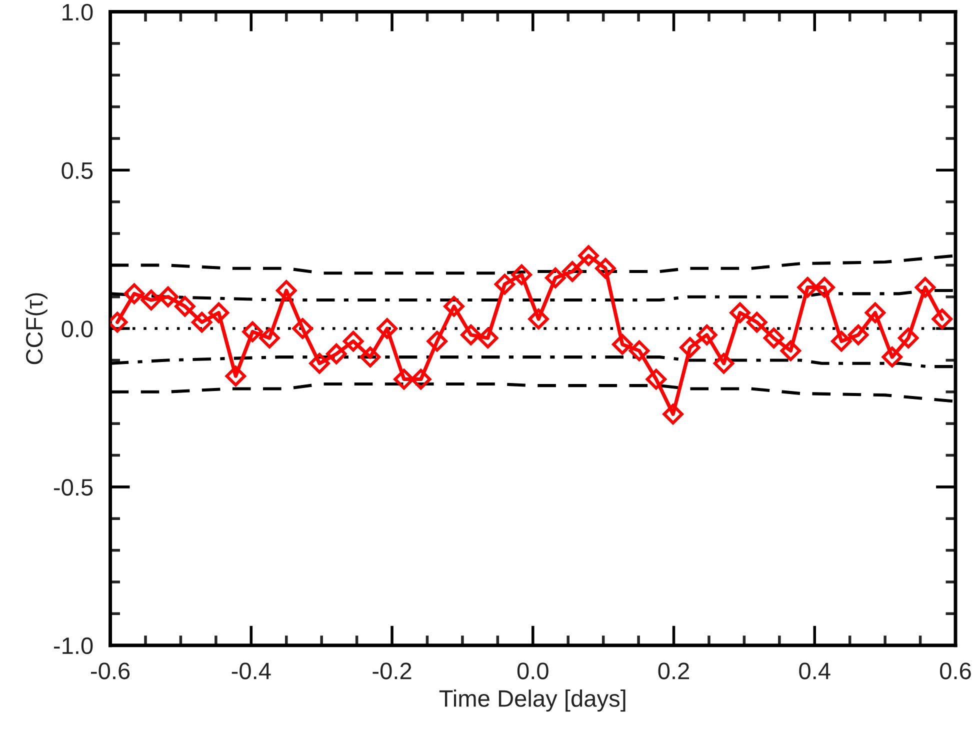  Describe the element at coordinates (532, 701) in the screenshot. I see `x-axis-title: Time Delay [days]` at that location.